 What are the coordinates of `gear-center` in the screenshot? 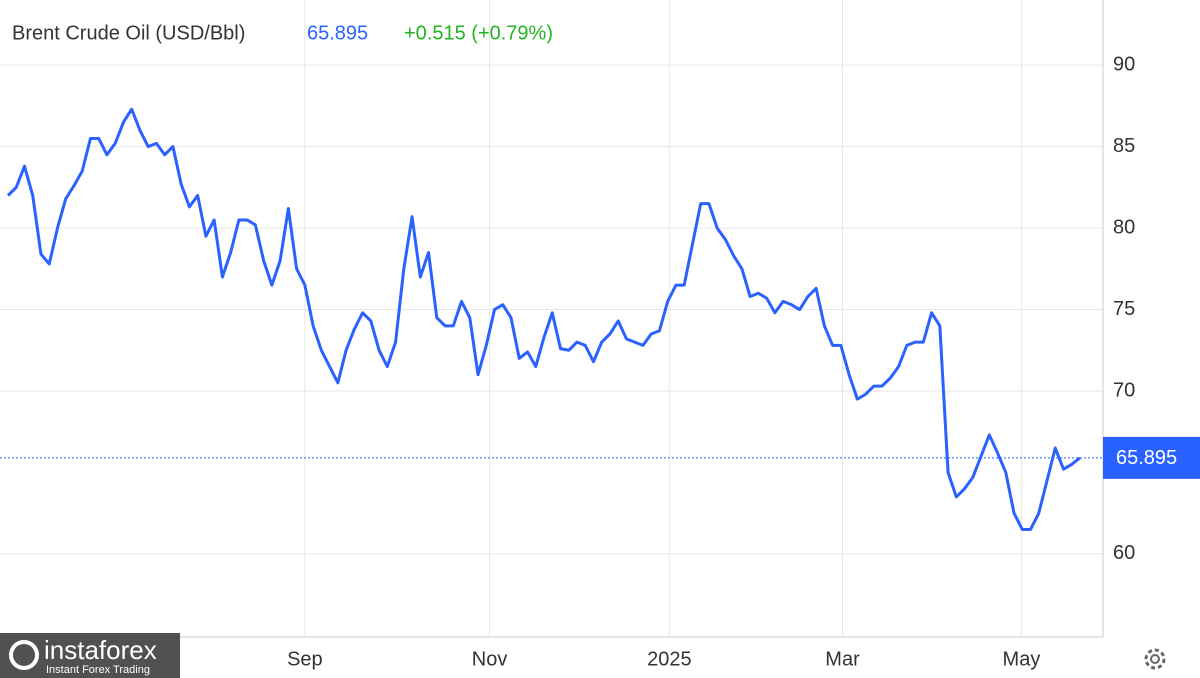 It's located at (1155, 659).